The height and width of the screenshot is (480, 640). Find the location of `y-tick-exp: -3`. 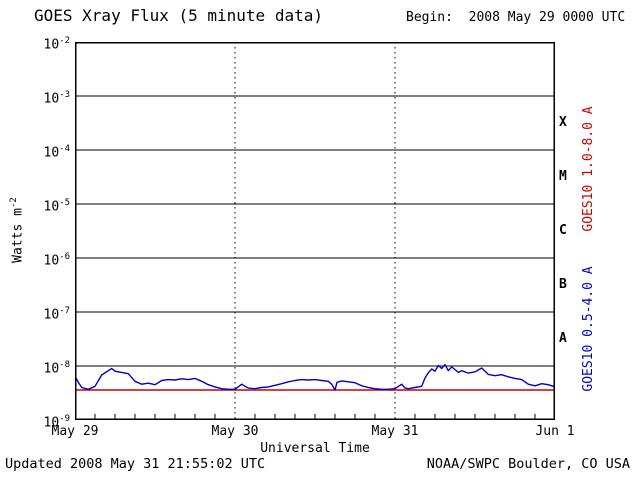

y-tick-exp: -3 is located at coordinates (64, 95).